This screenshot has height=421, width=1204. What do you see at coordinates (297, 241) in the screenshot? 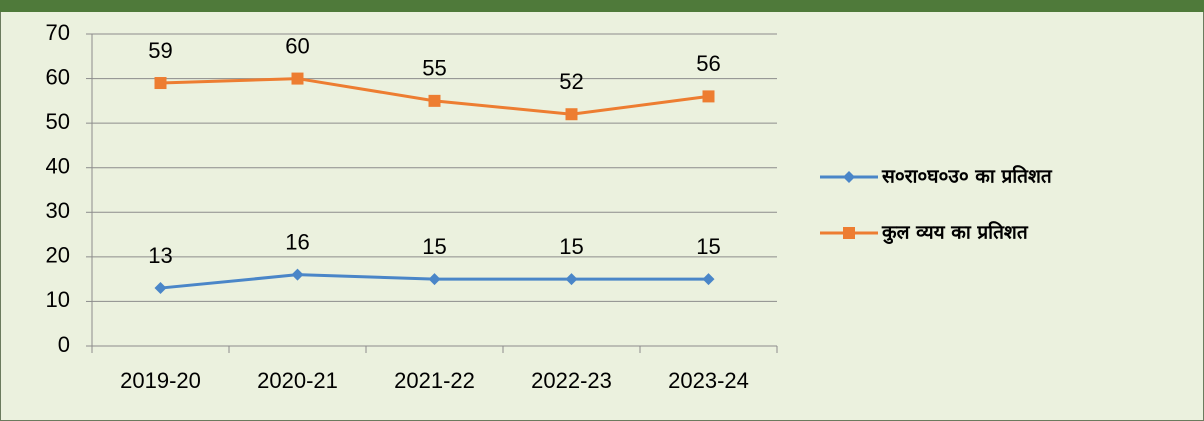
I see `data-label: 16` at bounding box center [297, 241].